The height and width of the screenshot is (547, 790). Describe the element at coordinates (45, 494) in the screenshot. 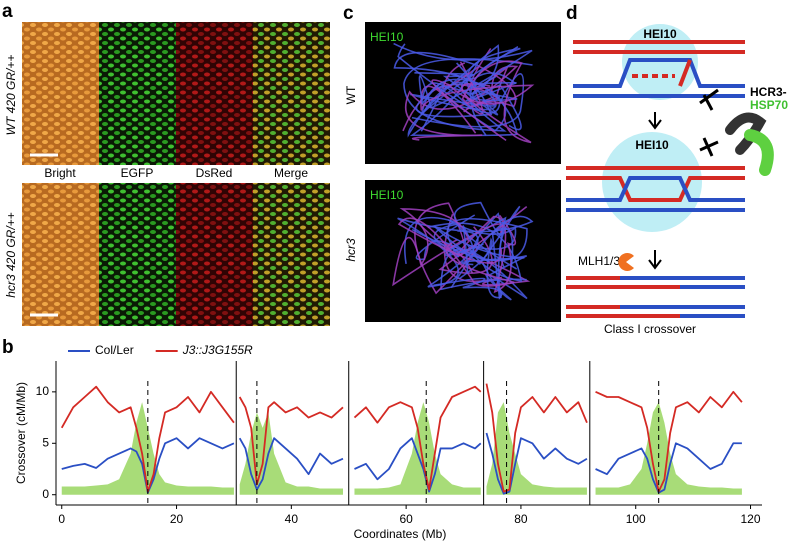

I see `y-tick-label: 0` at that location.